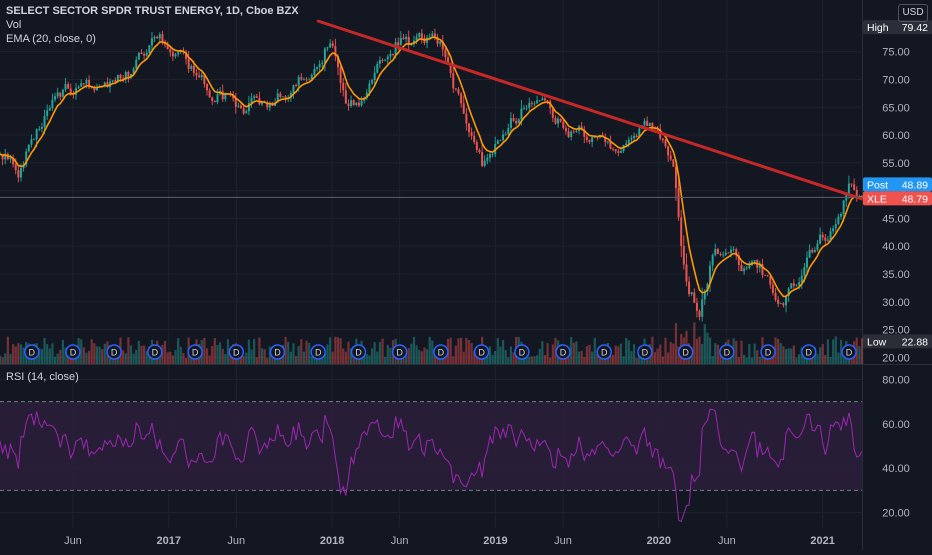  Describe the element at coordinates (51, 39) in the screenshot. I see `ema-legend: EMA (20, close, 0)` at that location.